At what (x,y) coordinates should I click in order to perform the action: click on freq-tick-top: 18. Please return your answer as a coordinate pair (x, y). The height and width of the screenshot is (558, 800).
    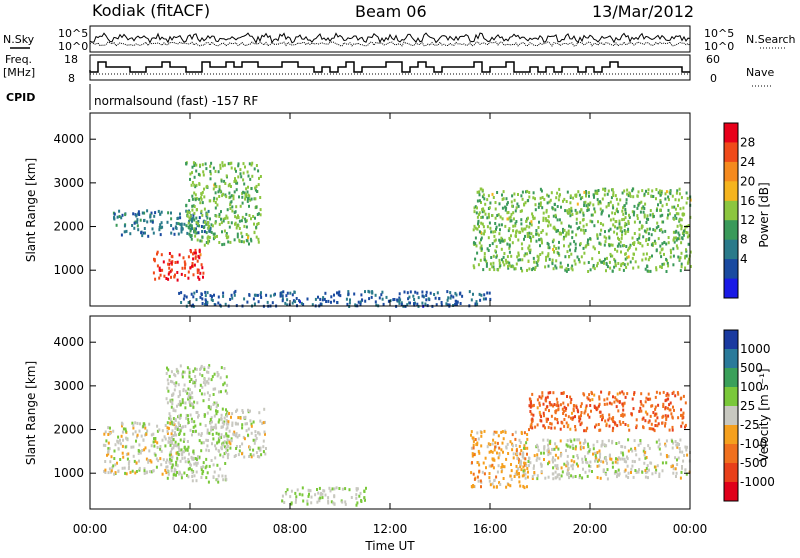
    Looking at the image, I should click on (71, 59).